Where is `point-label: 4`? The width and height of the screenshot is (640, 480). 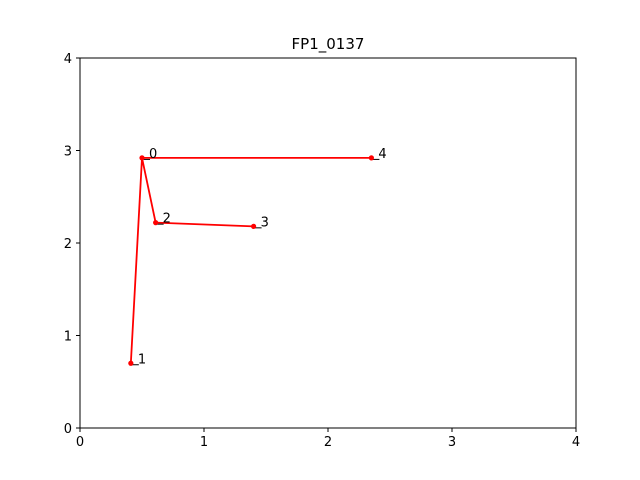
point-label: 4 is located at coordinates (382, 154).